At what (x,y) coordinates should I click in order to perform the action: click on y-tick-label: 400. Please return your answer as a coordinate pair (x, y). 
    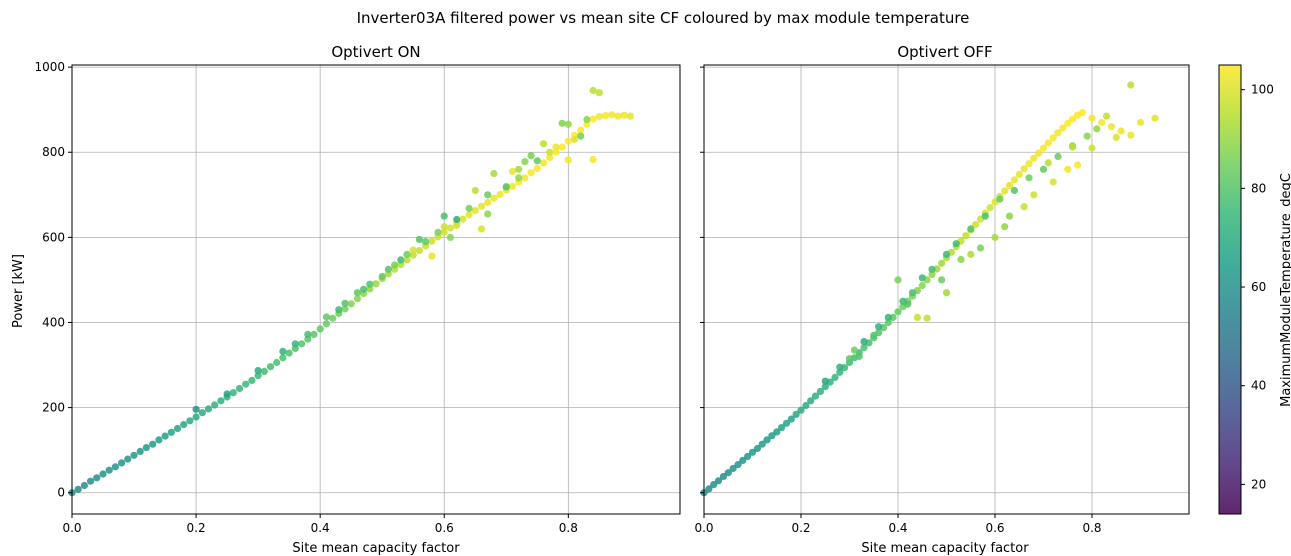
    Looking at the image, I should click on (53, 322).